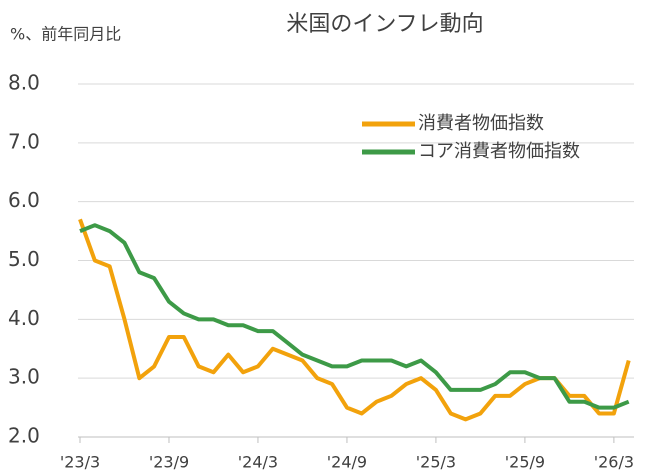 The image size is (646, 474). I want to click on y-axis-label: %、前年同月比, so click(65, 34).